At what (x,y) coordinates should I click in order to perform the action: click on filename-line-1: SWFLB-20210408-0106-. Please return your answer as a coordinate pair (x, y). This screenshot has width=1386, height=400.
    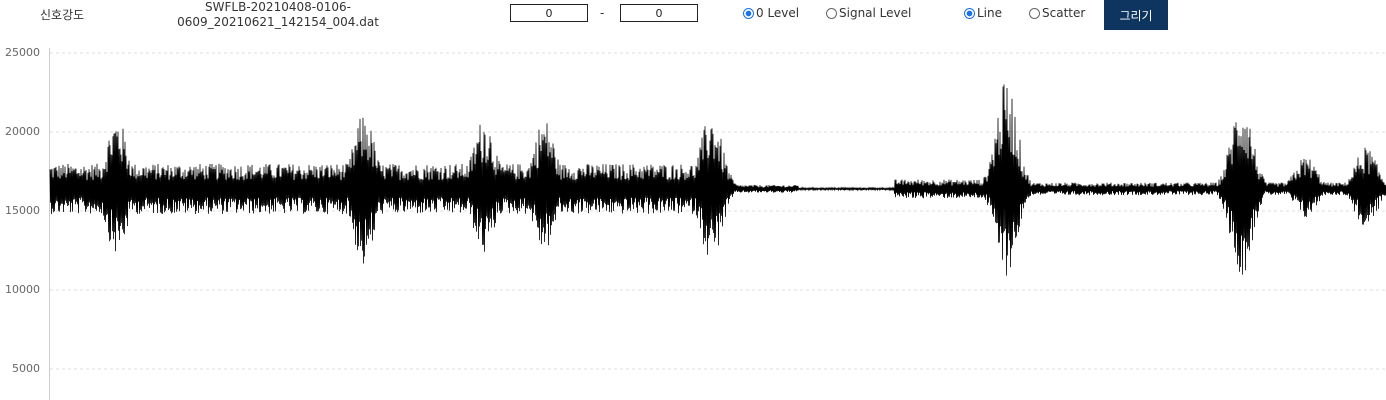
    Looking at the image, I should click on (278, 7).